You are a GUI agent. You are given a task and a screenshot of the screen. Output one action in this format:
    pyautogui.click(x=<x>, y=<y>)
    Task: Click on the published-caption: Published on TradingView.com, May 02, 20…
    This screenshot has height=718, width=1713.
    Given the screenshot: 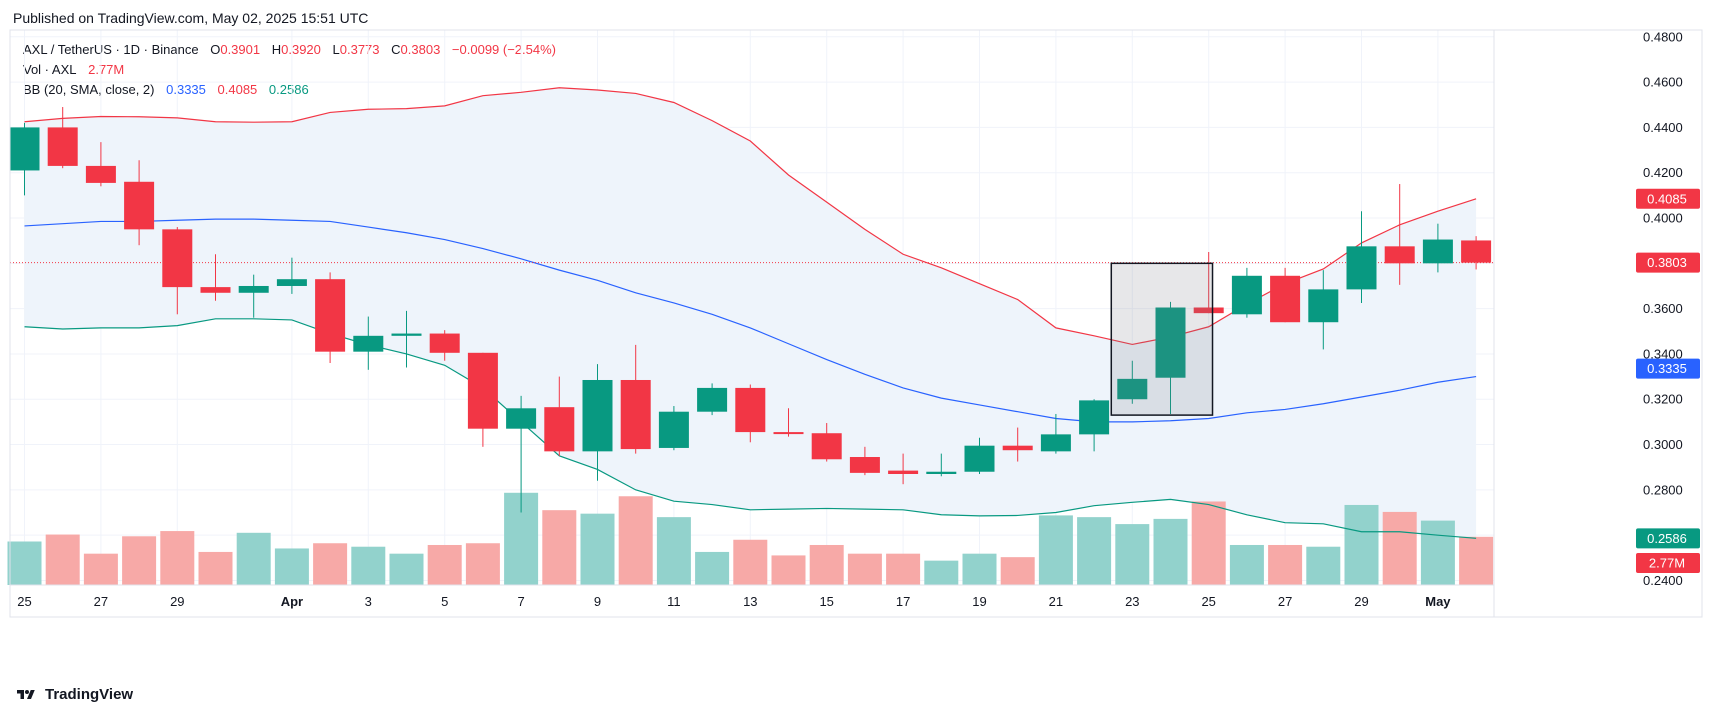 What is the action you would take?
    pyautogui.click(x=191, y=18)
    